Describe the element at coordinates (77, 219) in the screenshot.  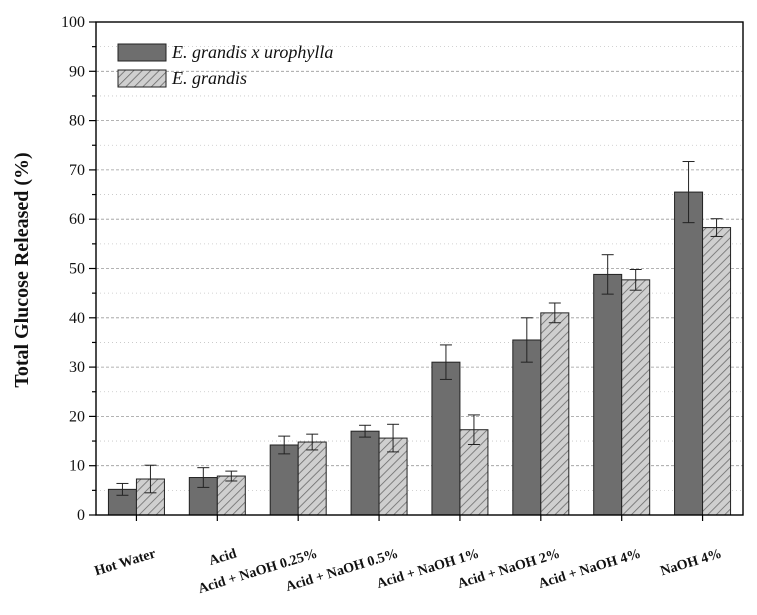
I see `y-tick-label: 60` at that location.